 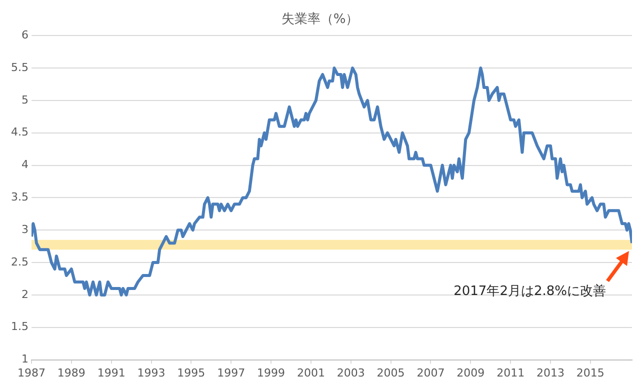 What do you see at coordinates (350, 373) in the screenshot?
I see `x-tick-label: 2003` at bounding box center [350, 373].